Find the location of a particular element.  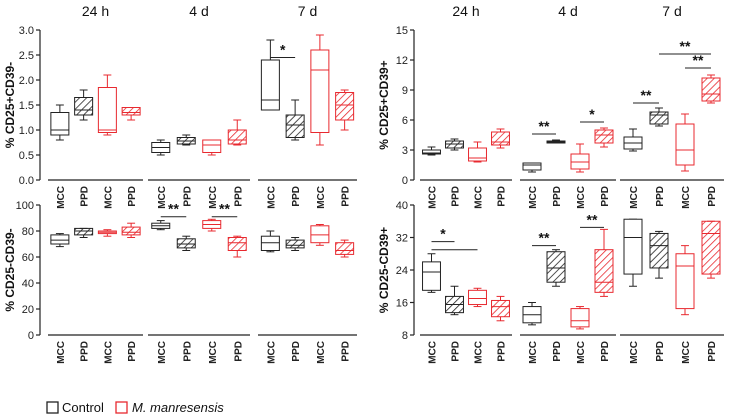

legend-treated-swatch is located at coordinates (121, 407).